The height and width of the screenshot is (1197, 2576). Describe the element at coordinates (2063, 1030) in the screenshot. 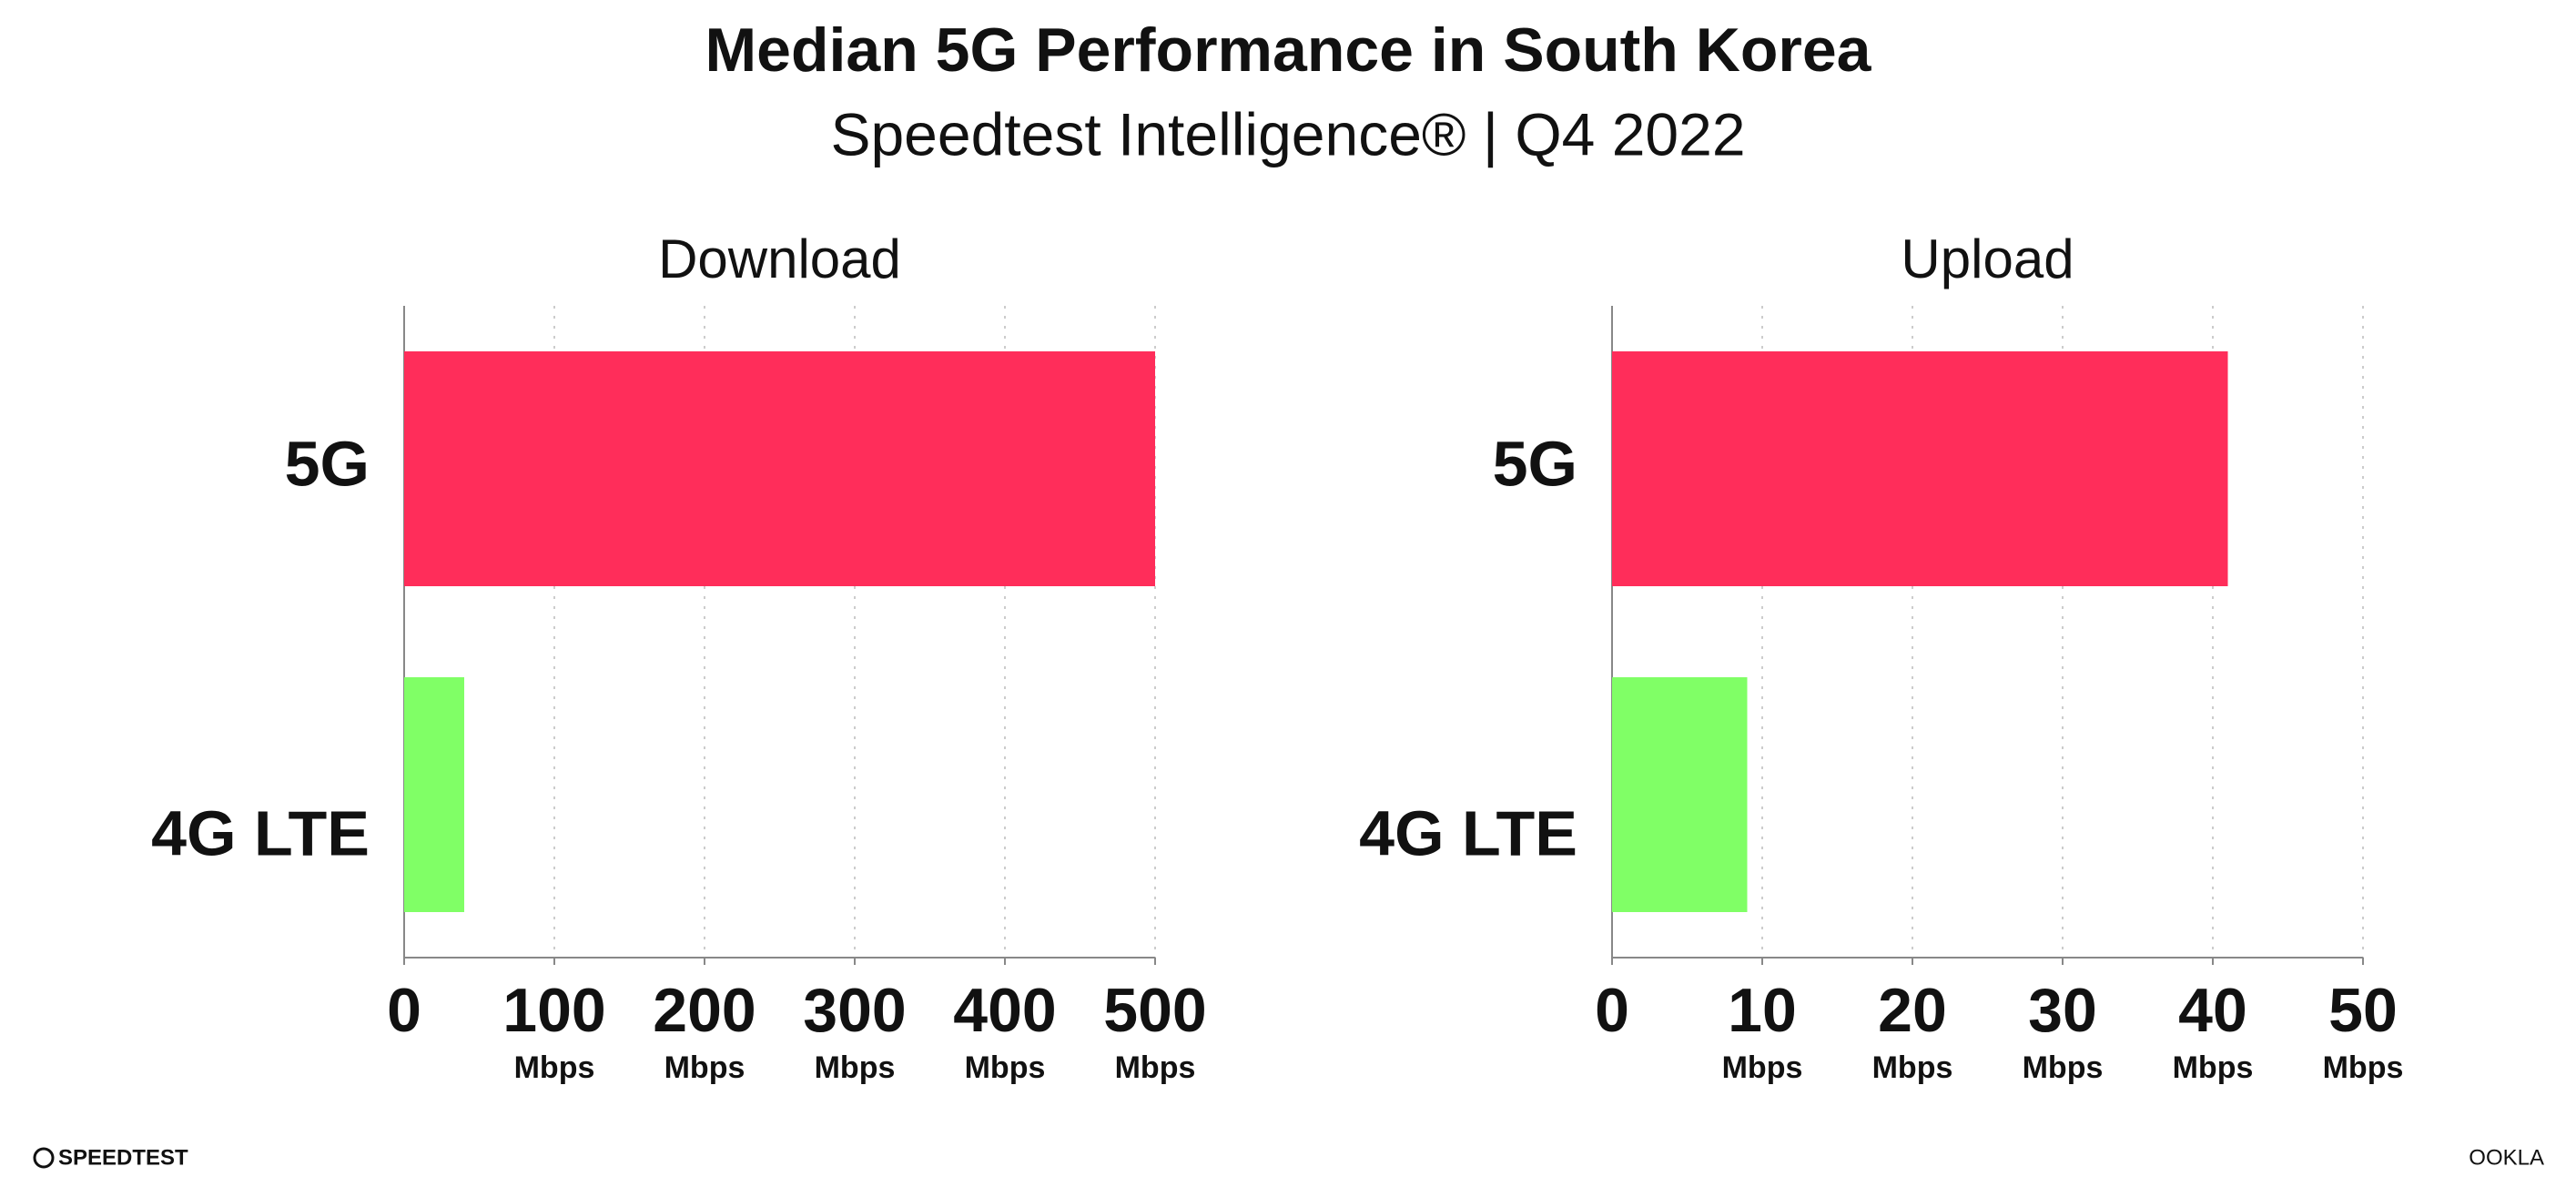

I see `x-tick-label: 30 Mbps` at that location.